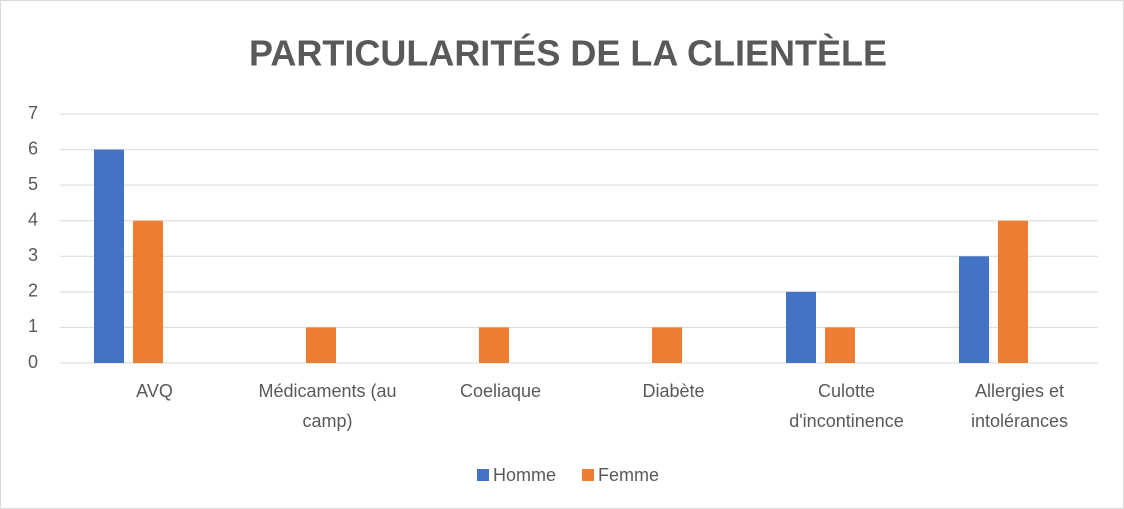 This screenshot has height=509, width=1124. I want to click on legend-label: Femme, so click(628, 475).